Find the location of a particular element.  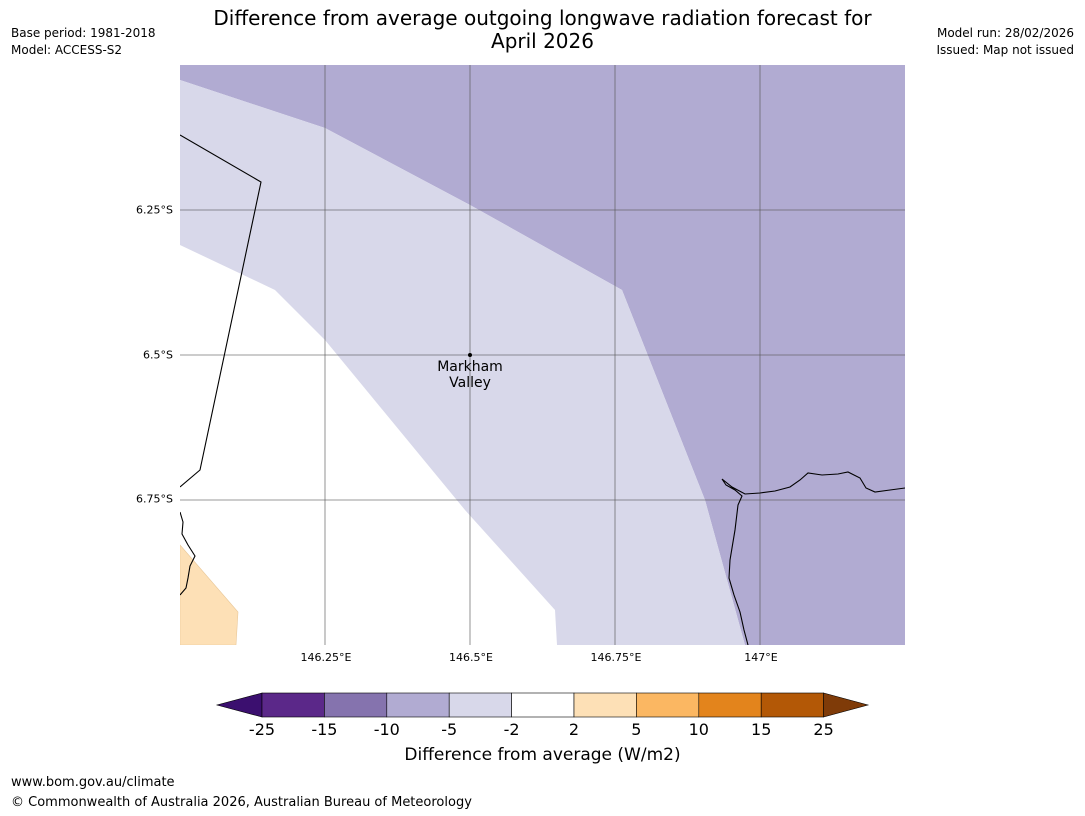

coastline-west is located at coordinates (188, 553).